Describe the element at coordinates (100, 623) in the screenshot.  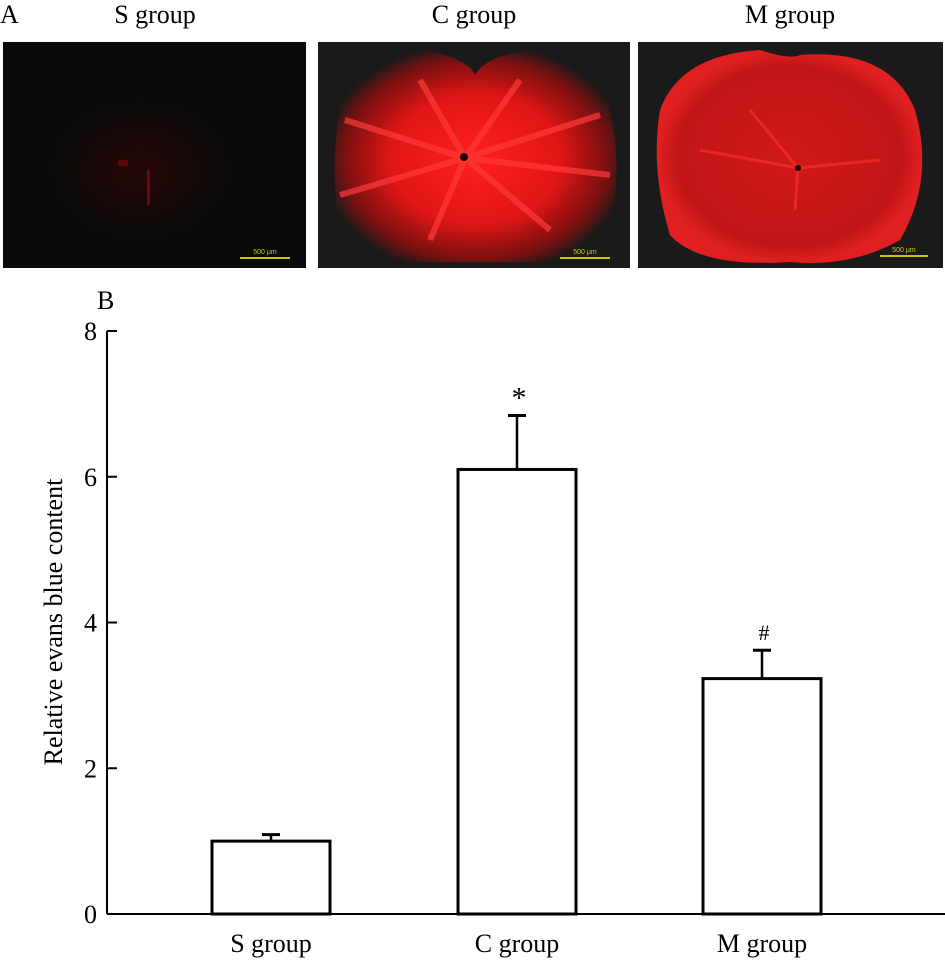
I see `y-ticks: 0 2 4 6 8` at that location.